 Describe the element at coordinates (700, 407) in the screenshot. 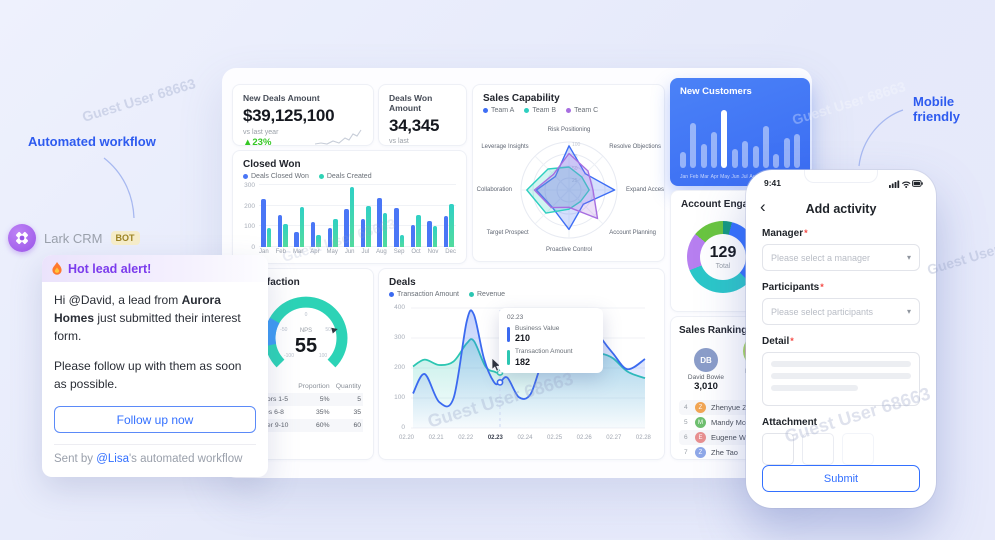

I see `avatar: Z` at that location.